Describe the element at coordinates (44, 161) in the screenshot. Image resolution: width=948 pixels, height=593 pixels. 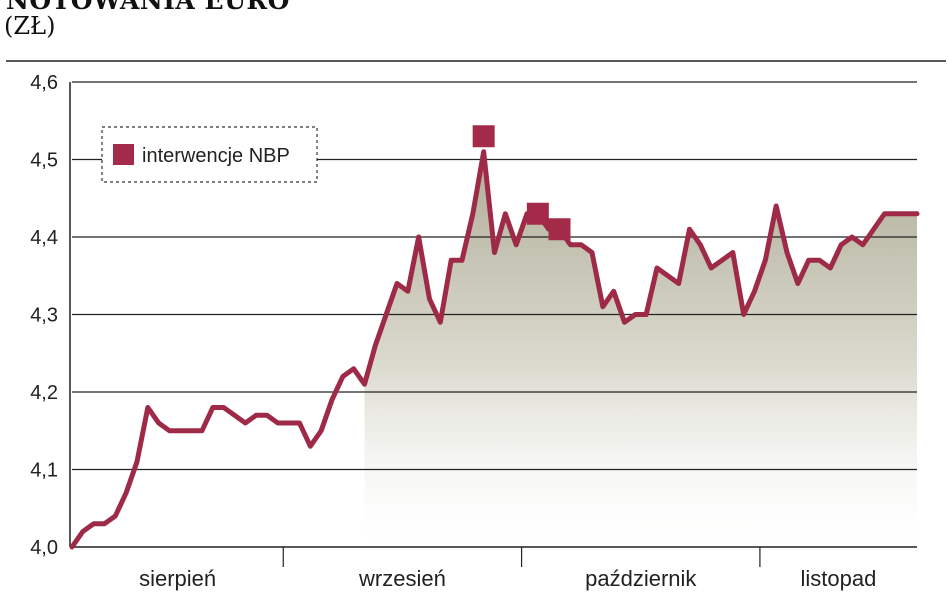
I see `y-tick-label: 4,5` at that location.